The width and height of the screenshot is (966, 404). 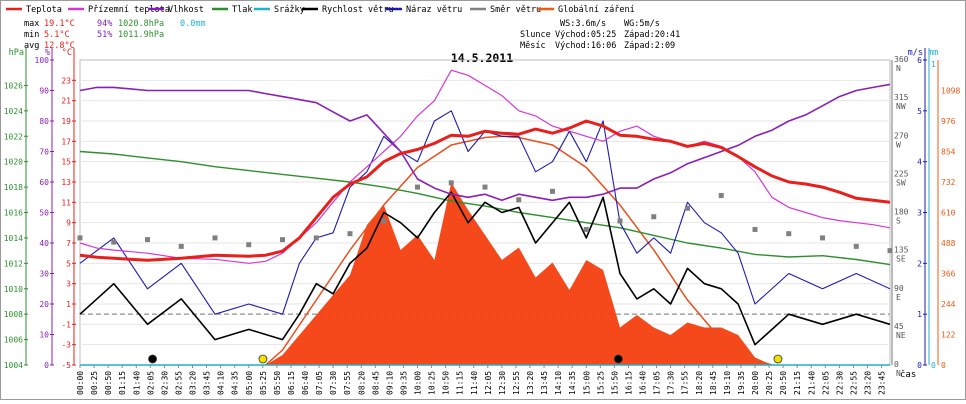 I want to click on x-tick-label: 09:35, so click(x=403, y=383).